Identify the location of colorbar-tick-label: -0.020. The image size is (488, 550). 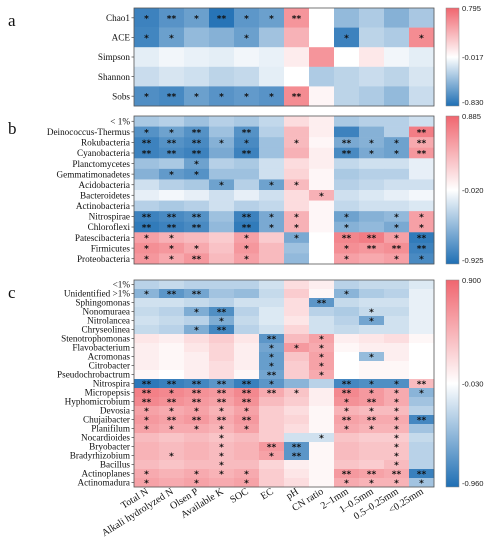
(473, 190).